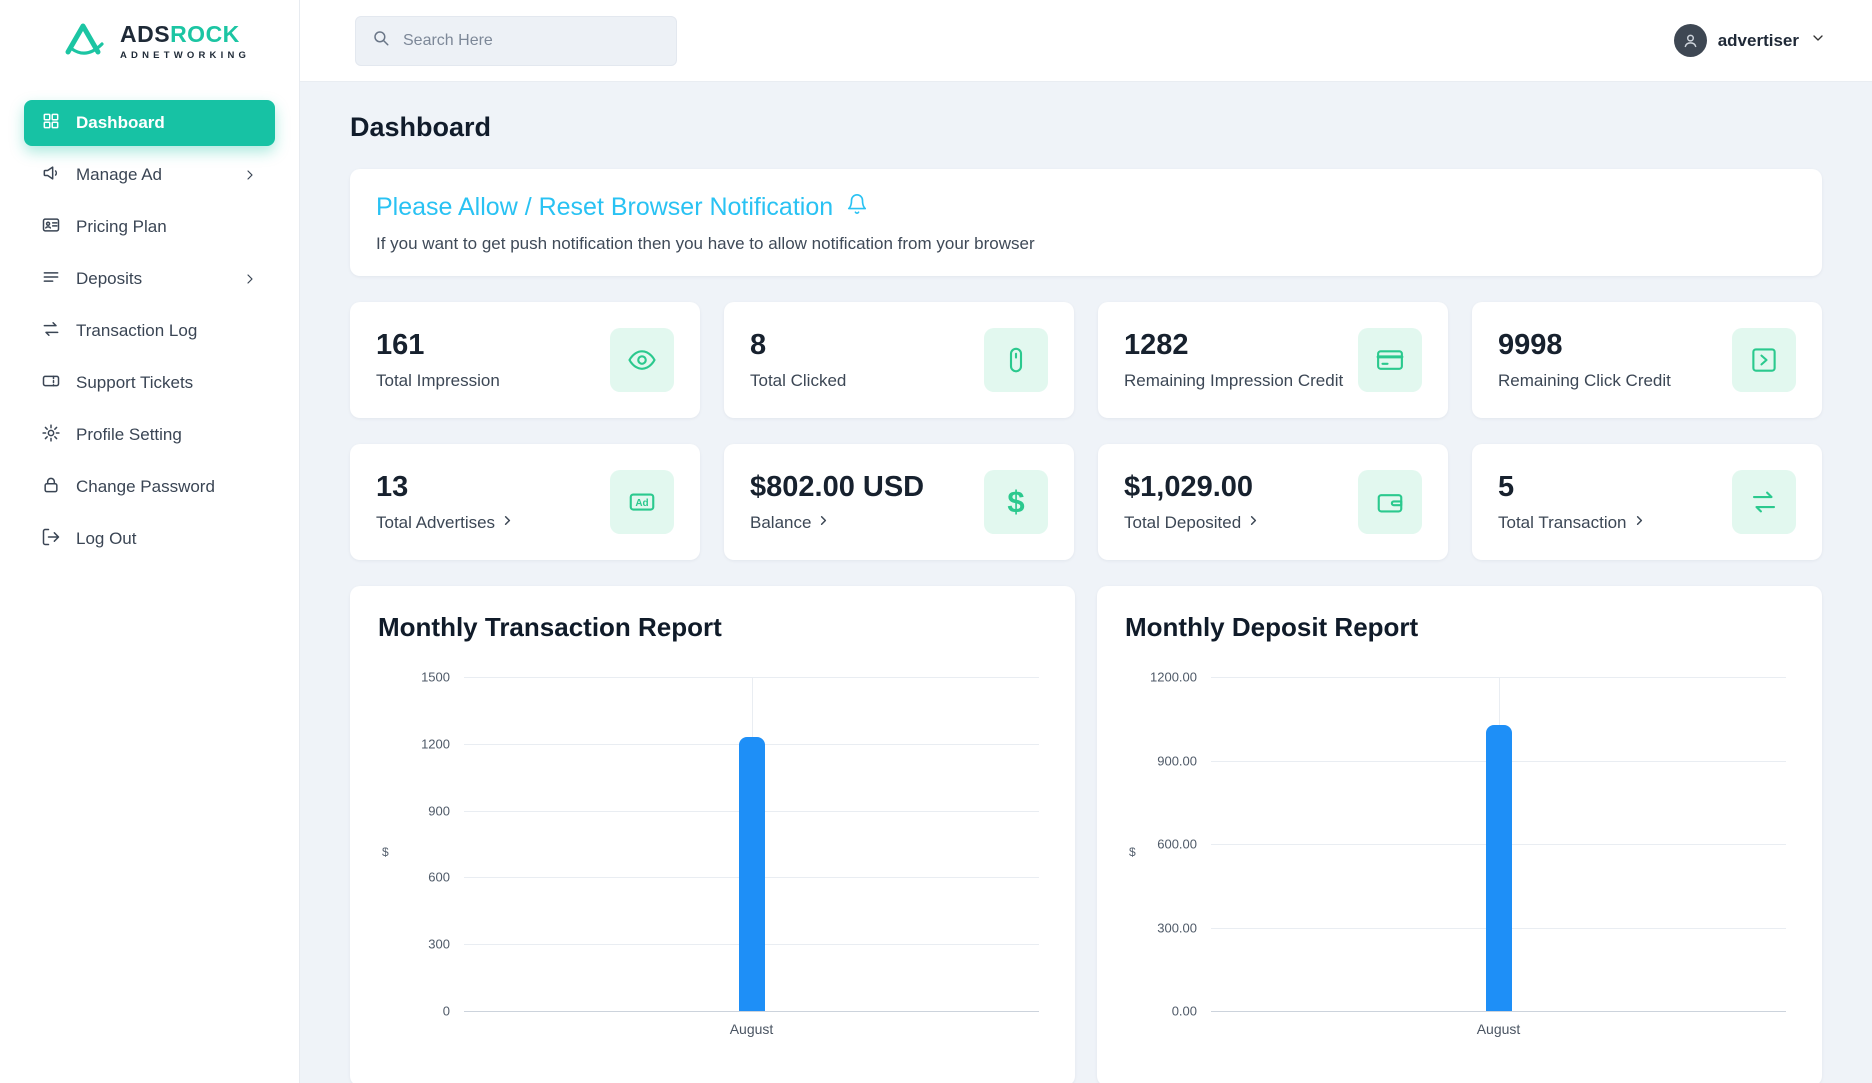 The image size is (1872, 1083). I want to click on y-tick-label: 600, so click(439, 877).